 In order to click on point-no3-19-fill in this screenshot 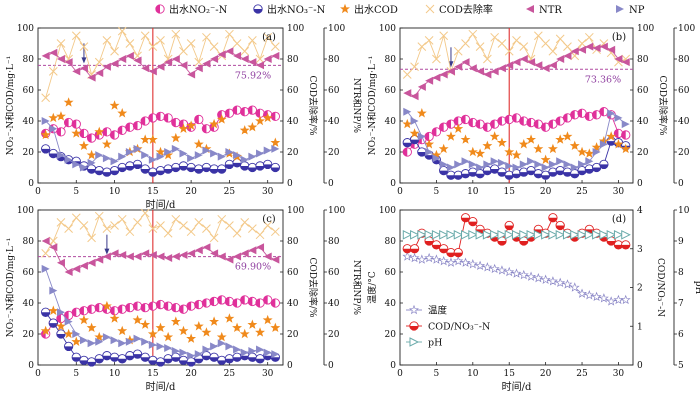, I will do `click(538, 175)`.